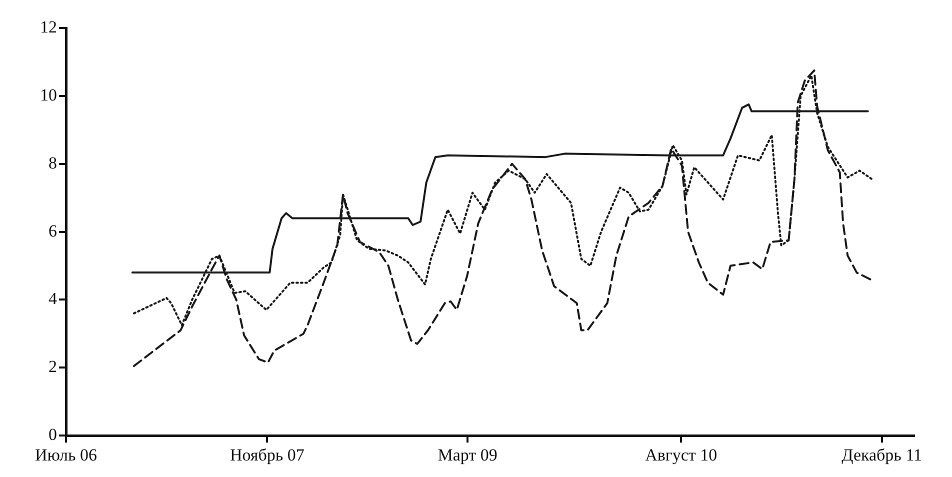 The image size is (952, 477). What do you see at coordinates (48, 94) in the screenshot?
I see `y-tick-label: 10` at bounding box center [48, 94].